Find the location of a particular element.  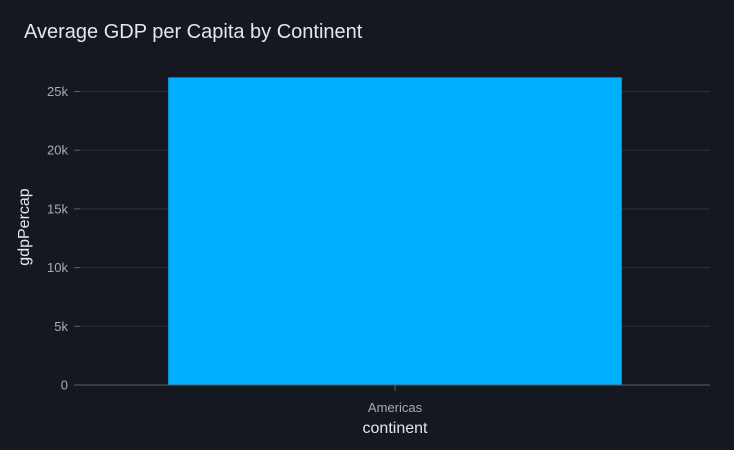

x-tick-label: Americas is located at coordinates (395, 407).